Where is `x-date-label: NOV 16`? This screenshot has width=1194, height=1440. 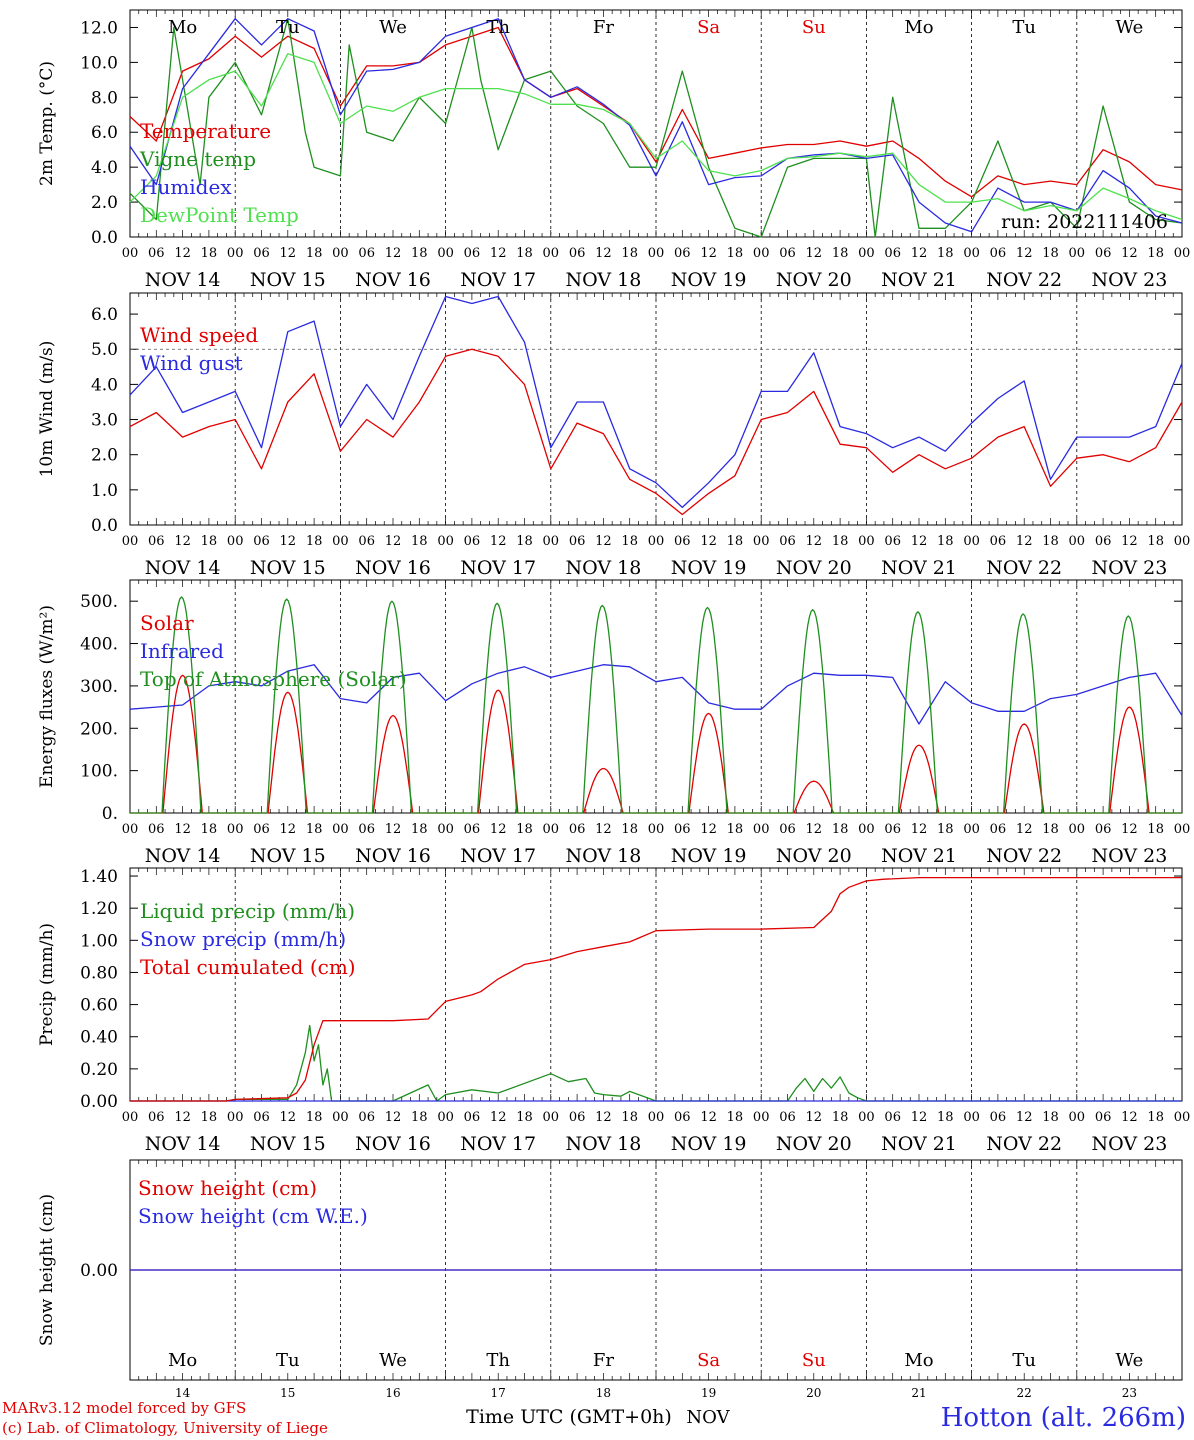
x-date-label: NOV 16 is located at coordinates (393, 280).